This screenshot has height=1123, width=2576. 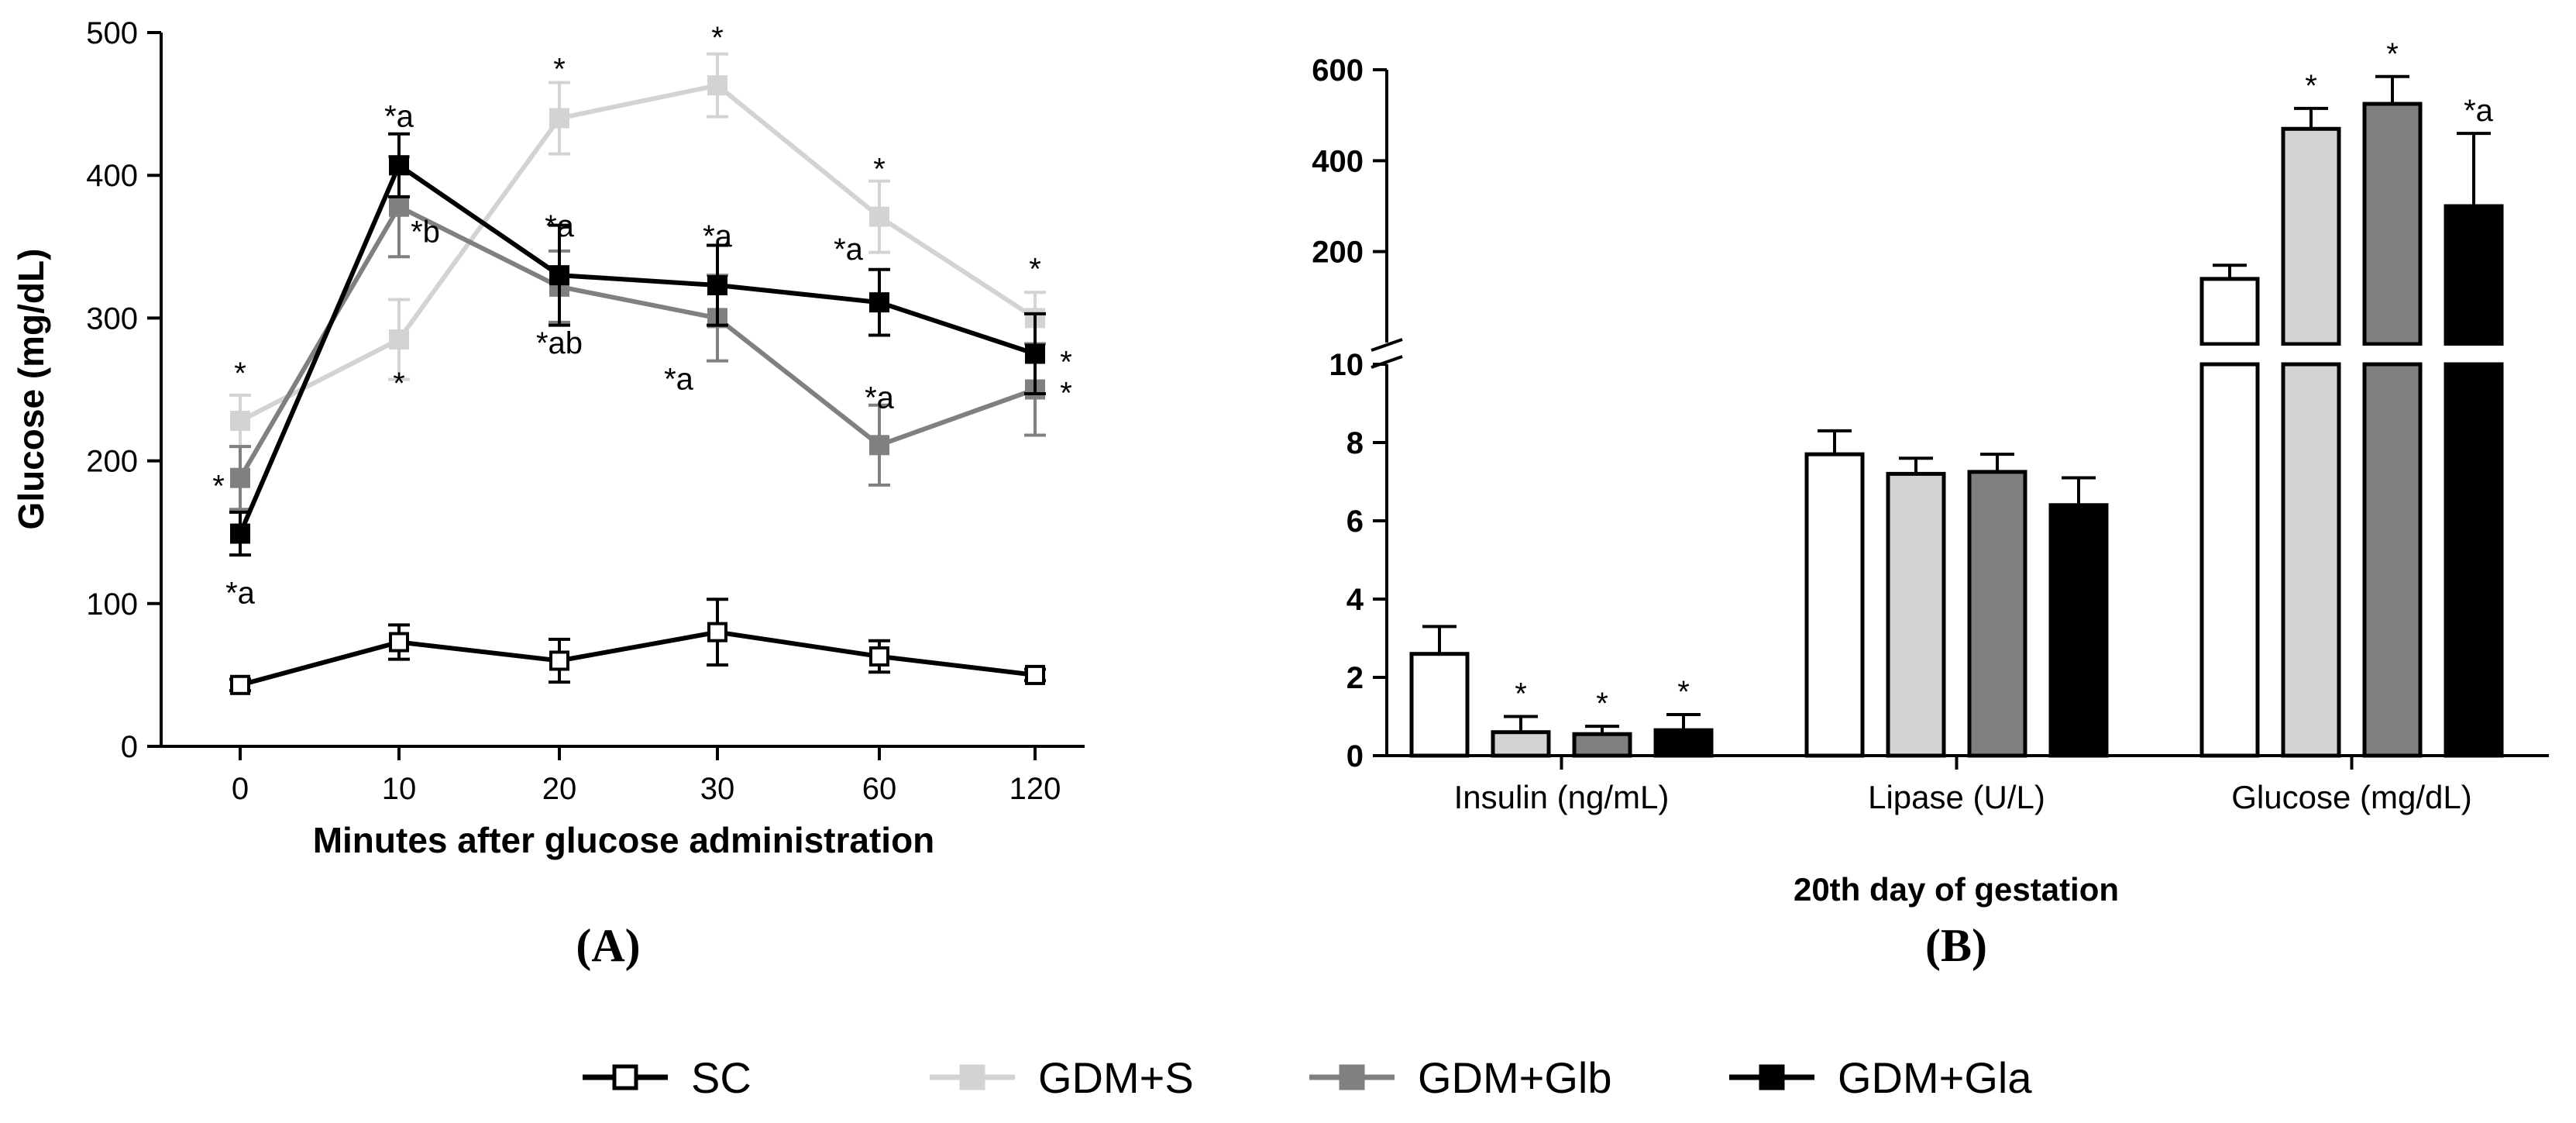 What do you see at coordinates (123, 390) in the screenshot?
I see `panel-a-y-ticks: 0 100 200 300 400 500` at bounding box center [123, 390].